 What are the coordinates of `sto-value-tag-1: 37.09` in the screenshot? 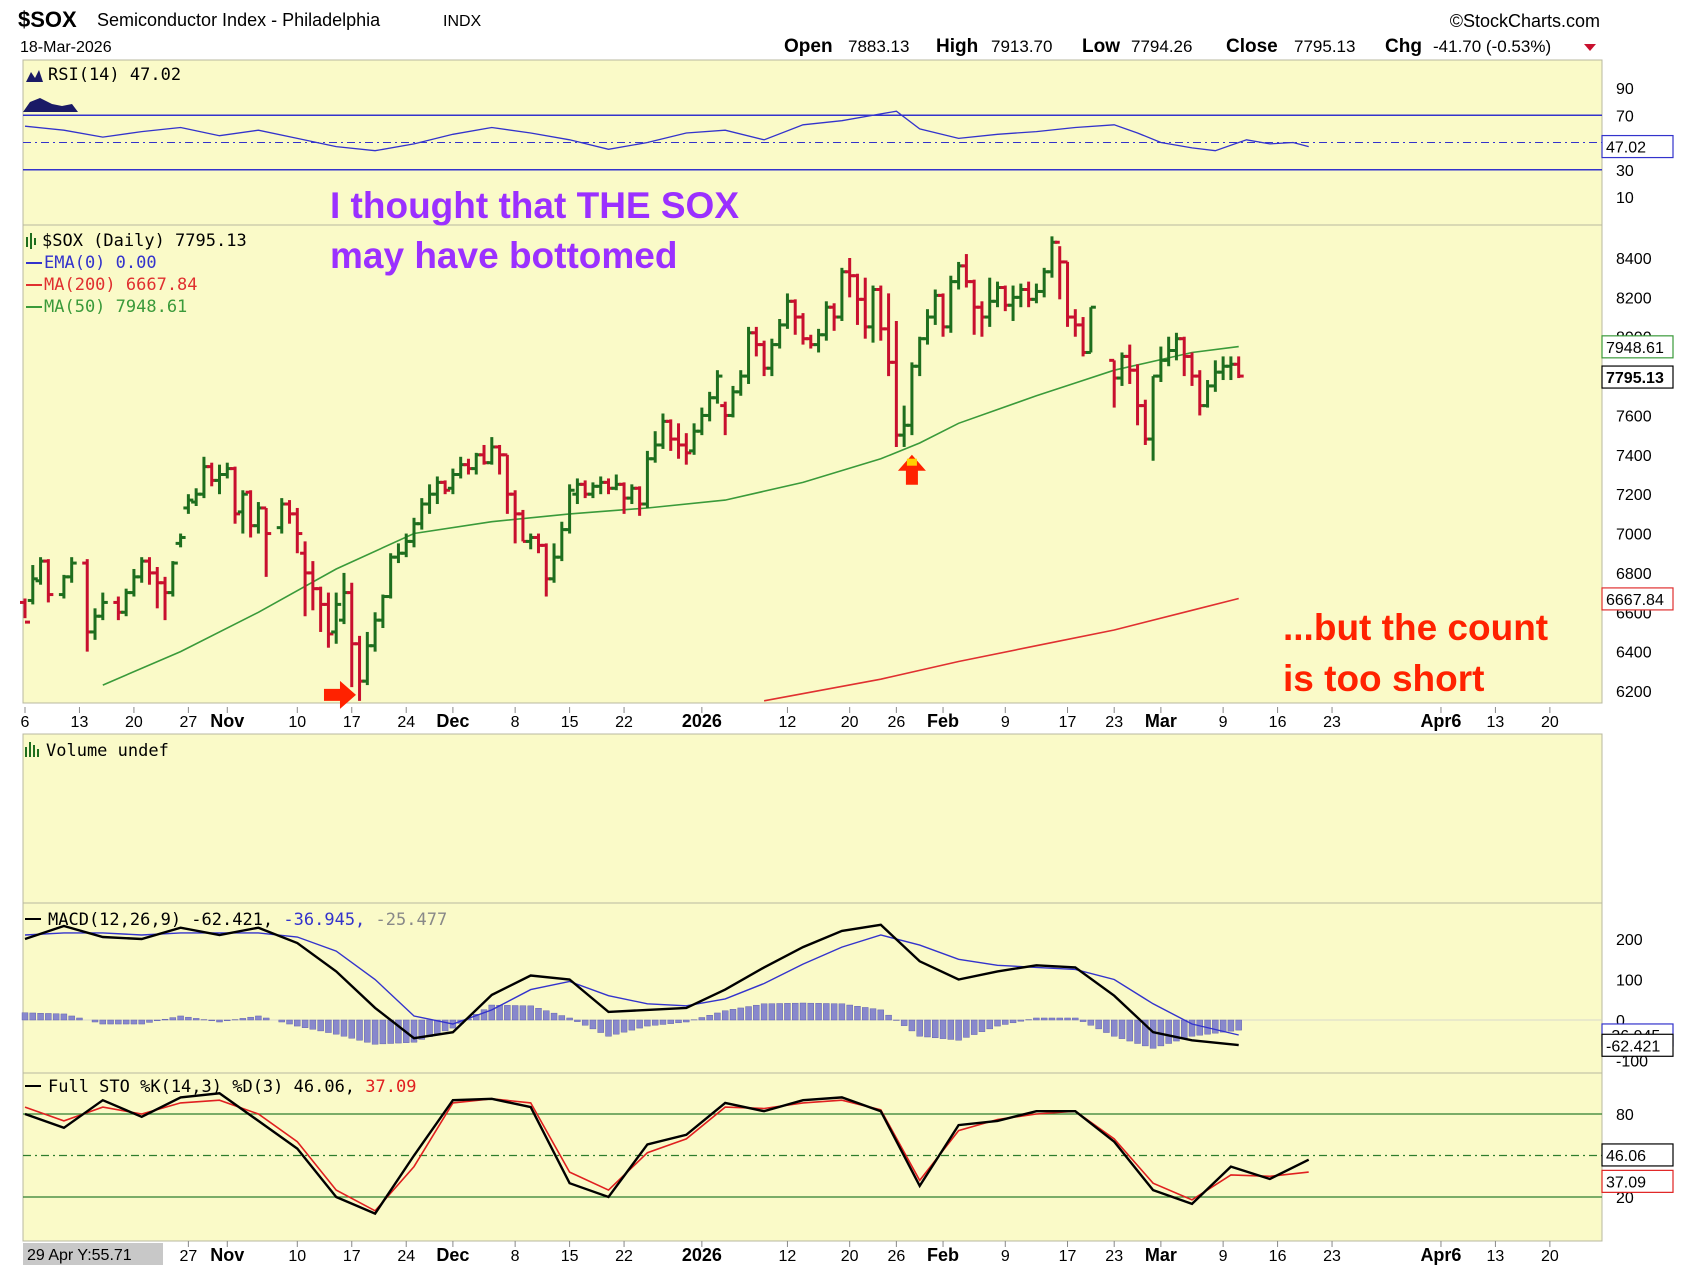 It's located at (1637, 1181).